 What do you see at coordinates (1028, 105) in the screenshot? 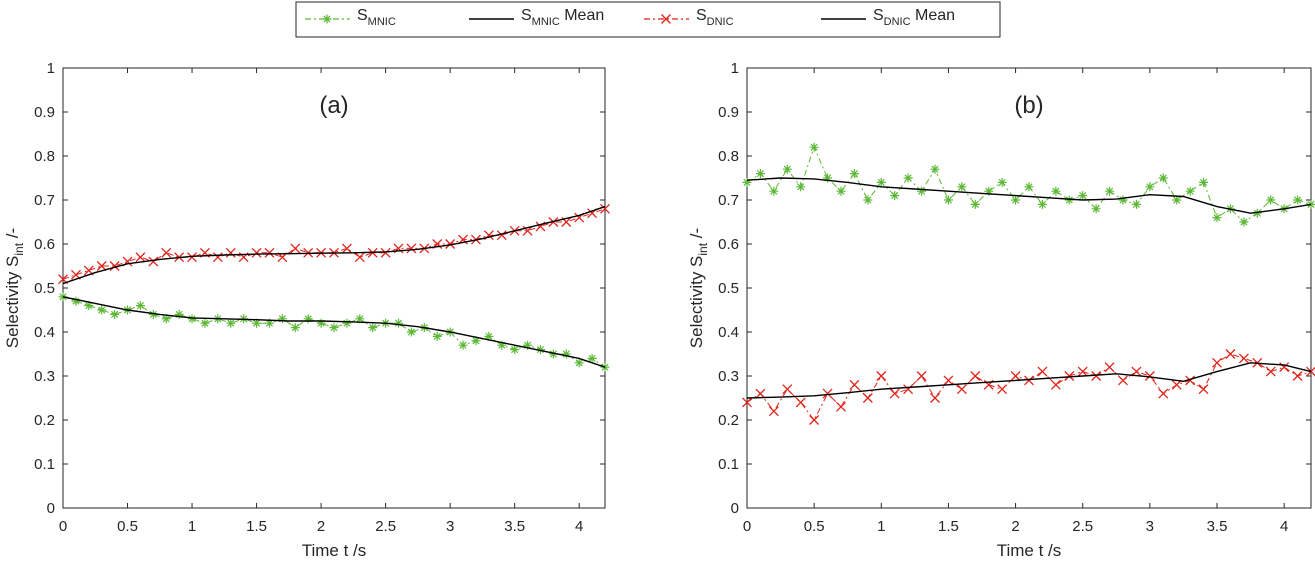
I see `panel-label: (b)` at bounding box center [1028, 105].